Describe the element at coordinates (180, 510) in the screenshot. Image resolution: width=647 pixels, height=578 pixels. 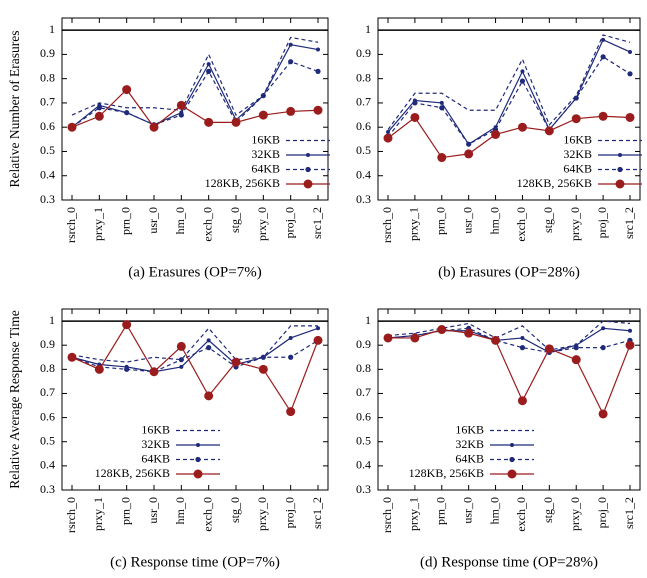
I see `x-tick-label: hm_0` at that location.